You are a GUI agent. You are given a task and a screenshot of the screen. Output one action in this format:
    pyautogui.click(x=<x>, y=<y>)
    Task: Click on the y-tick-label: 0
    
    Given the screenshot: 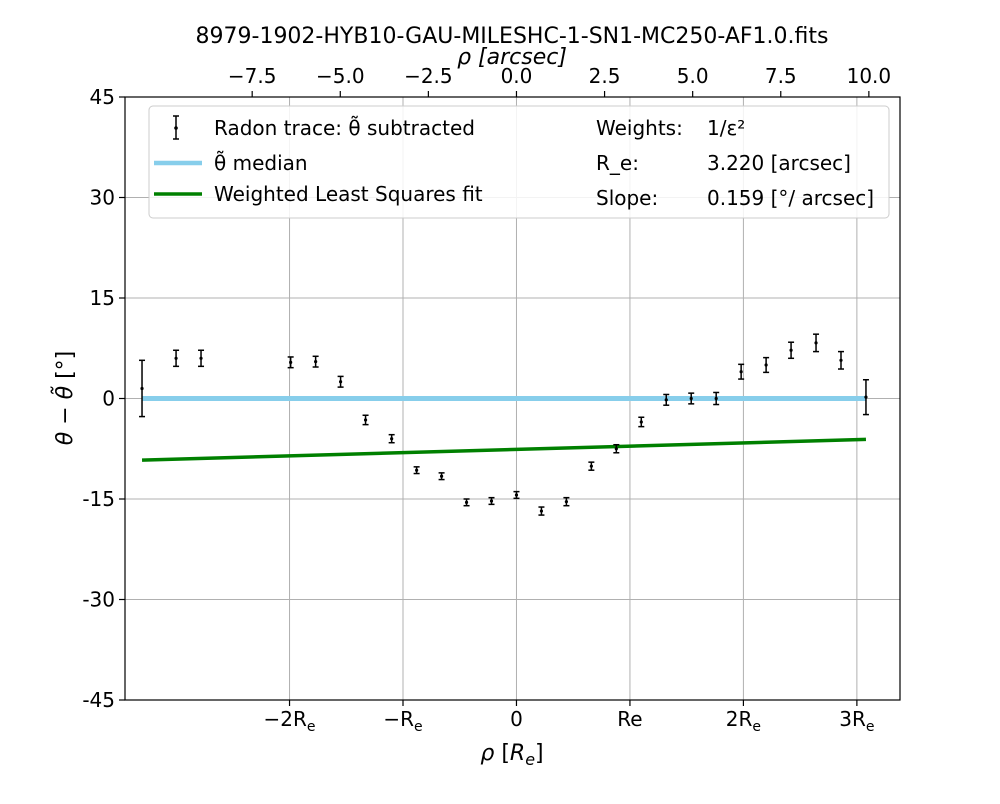 What is the action you would take?
    pyautogui.click(x=108, y=399)
    